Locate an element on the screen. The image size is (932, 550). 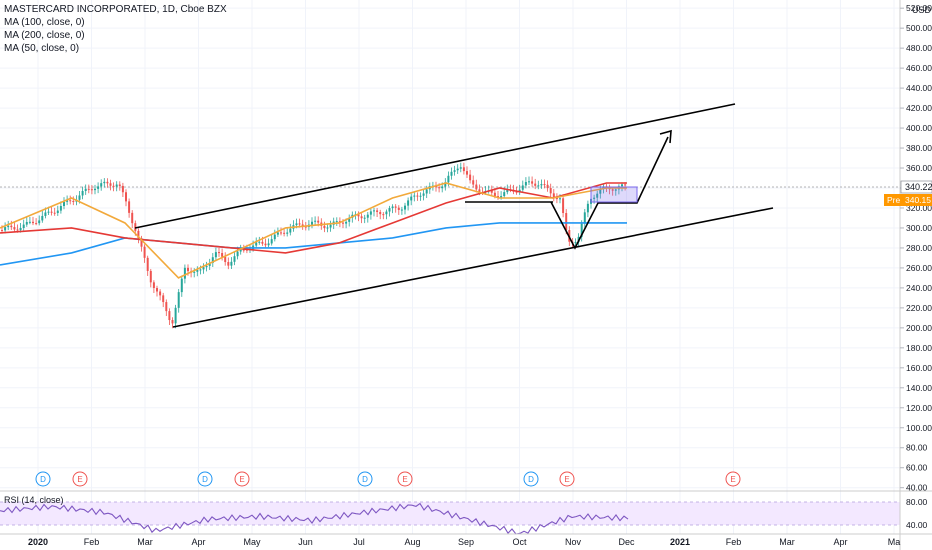
time-tick-label: Feb is located at coordinates (734, 542).